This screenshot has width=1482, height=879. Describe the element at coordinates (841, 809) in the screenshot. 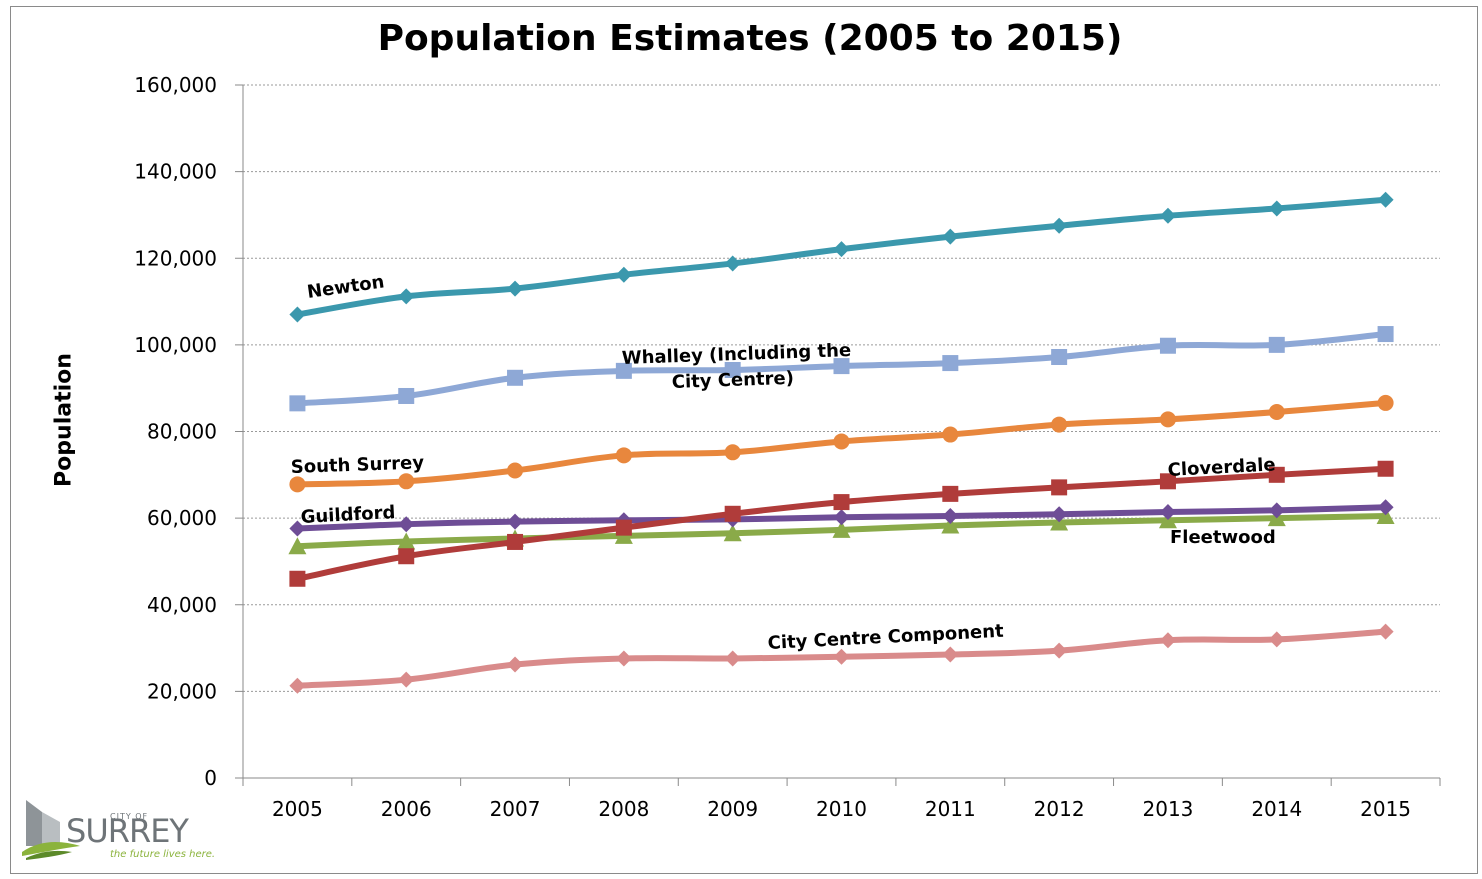

I see `x-tick-label: 2010` at that location.